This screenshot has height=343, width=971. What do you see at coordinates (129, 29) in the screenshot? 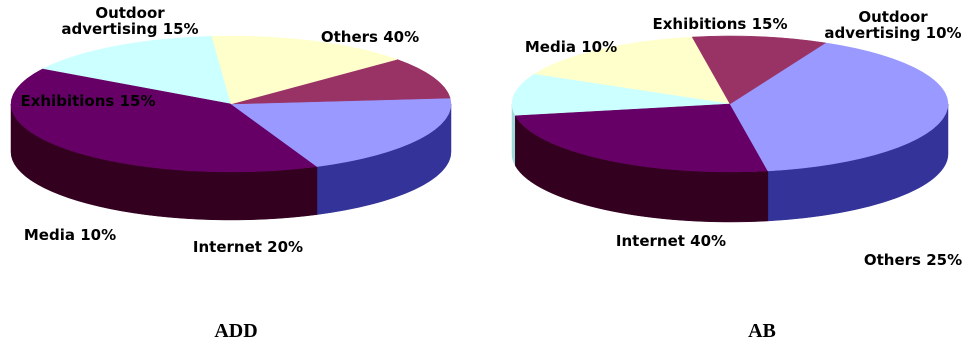
I see `slice-label-line: advertising 15%` at bounding box center [129, 29].